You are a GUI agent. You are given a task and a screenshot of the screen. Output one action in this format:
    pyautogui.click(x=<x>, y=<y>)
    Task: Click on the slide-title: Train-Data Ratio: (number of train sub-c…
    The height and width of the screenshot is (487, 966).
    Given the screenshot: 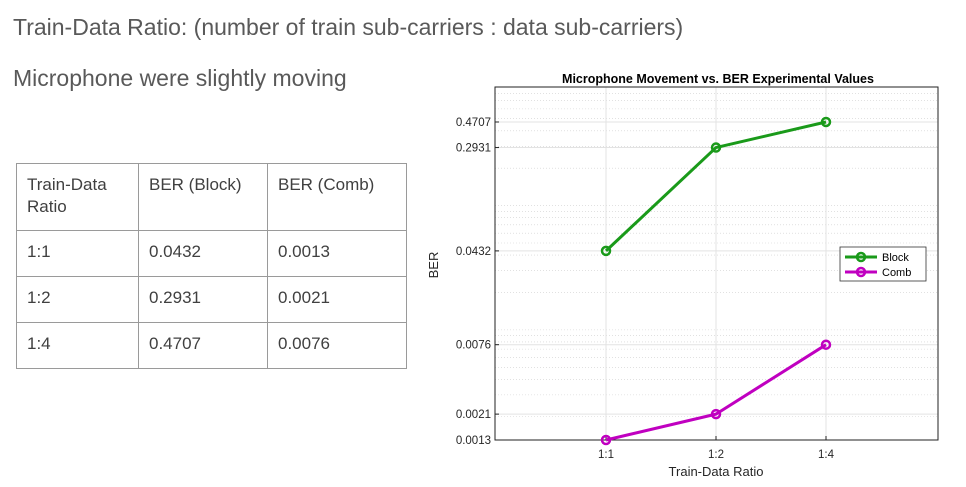 What is the action you would take?
    pyautogui.click(x=348, y=27)
    